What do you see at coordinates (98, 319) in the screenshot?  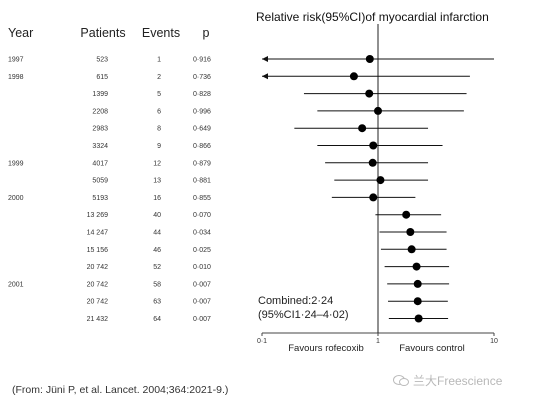 I see `row-patients: 21 432` at bounding box center [98, 319].